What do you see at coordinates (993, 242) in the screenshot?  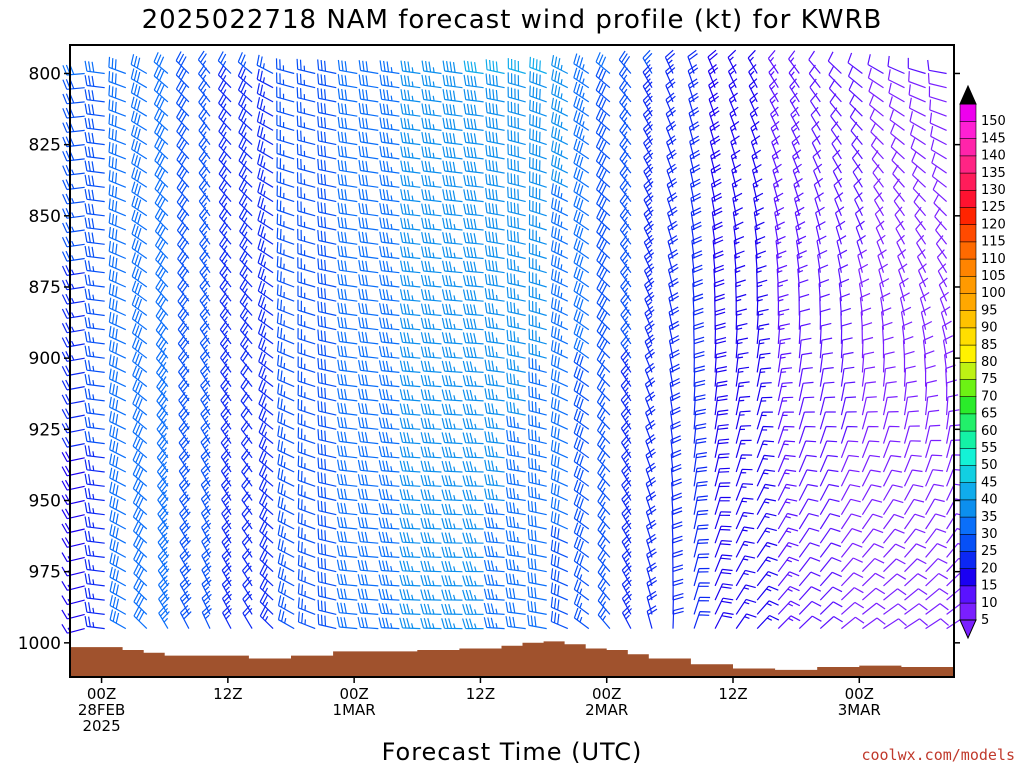 I see `colorbar-label: 115` at bounding box center [993, 242].